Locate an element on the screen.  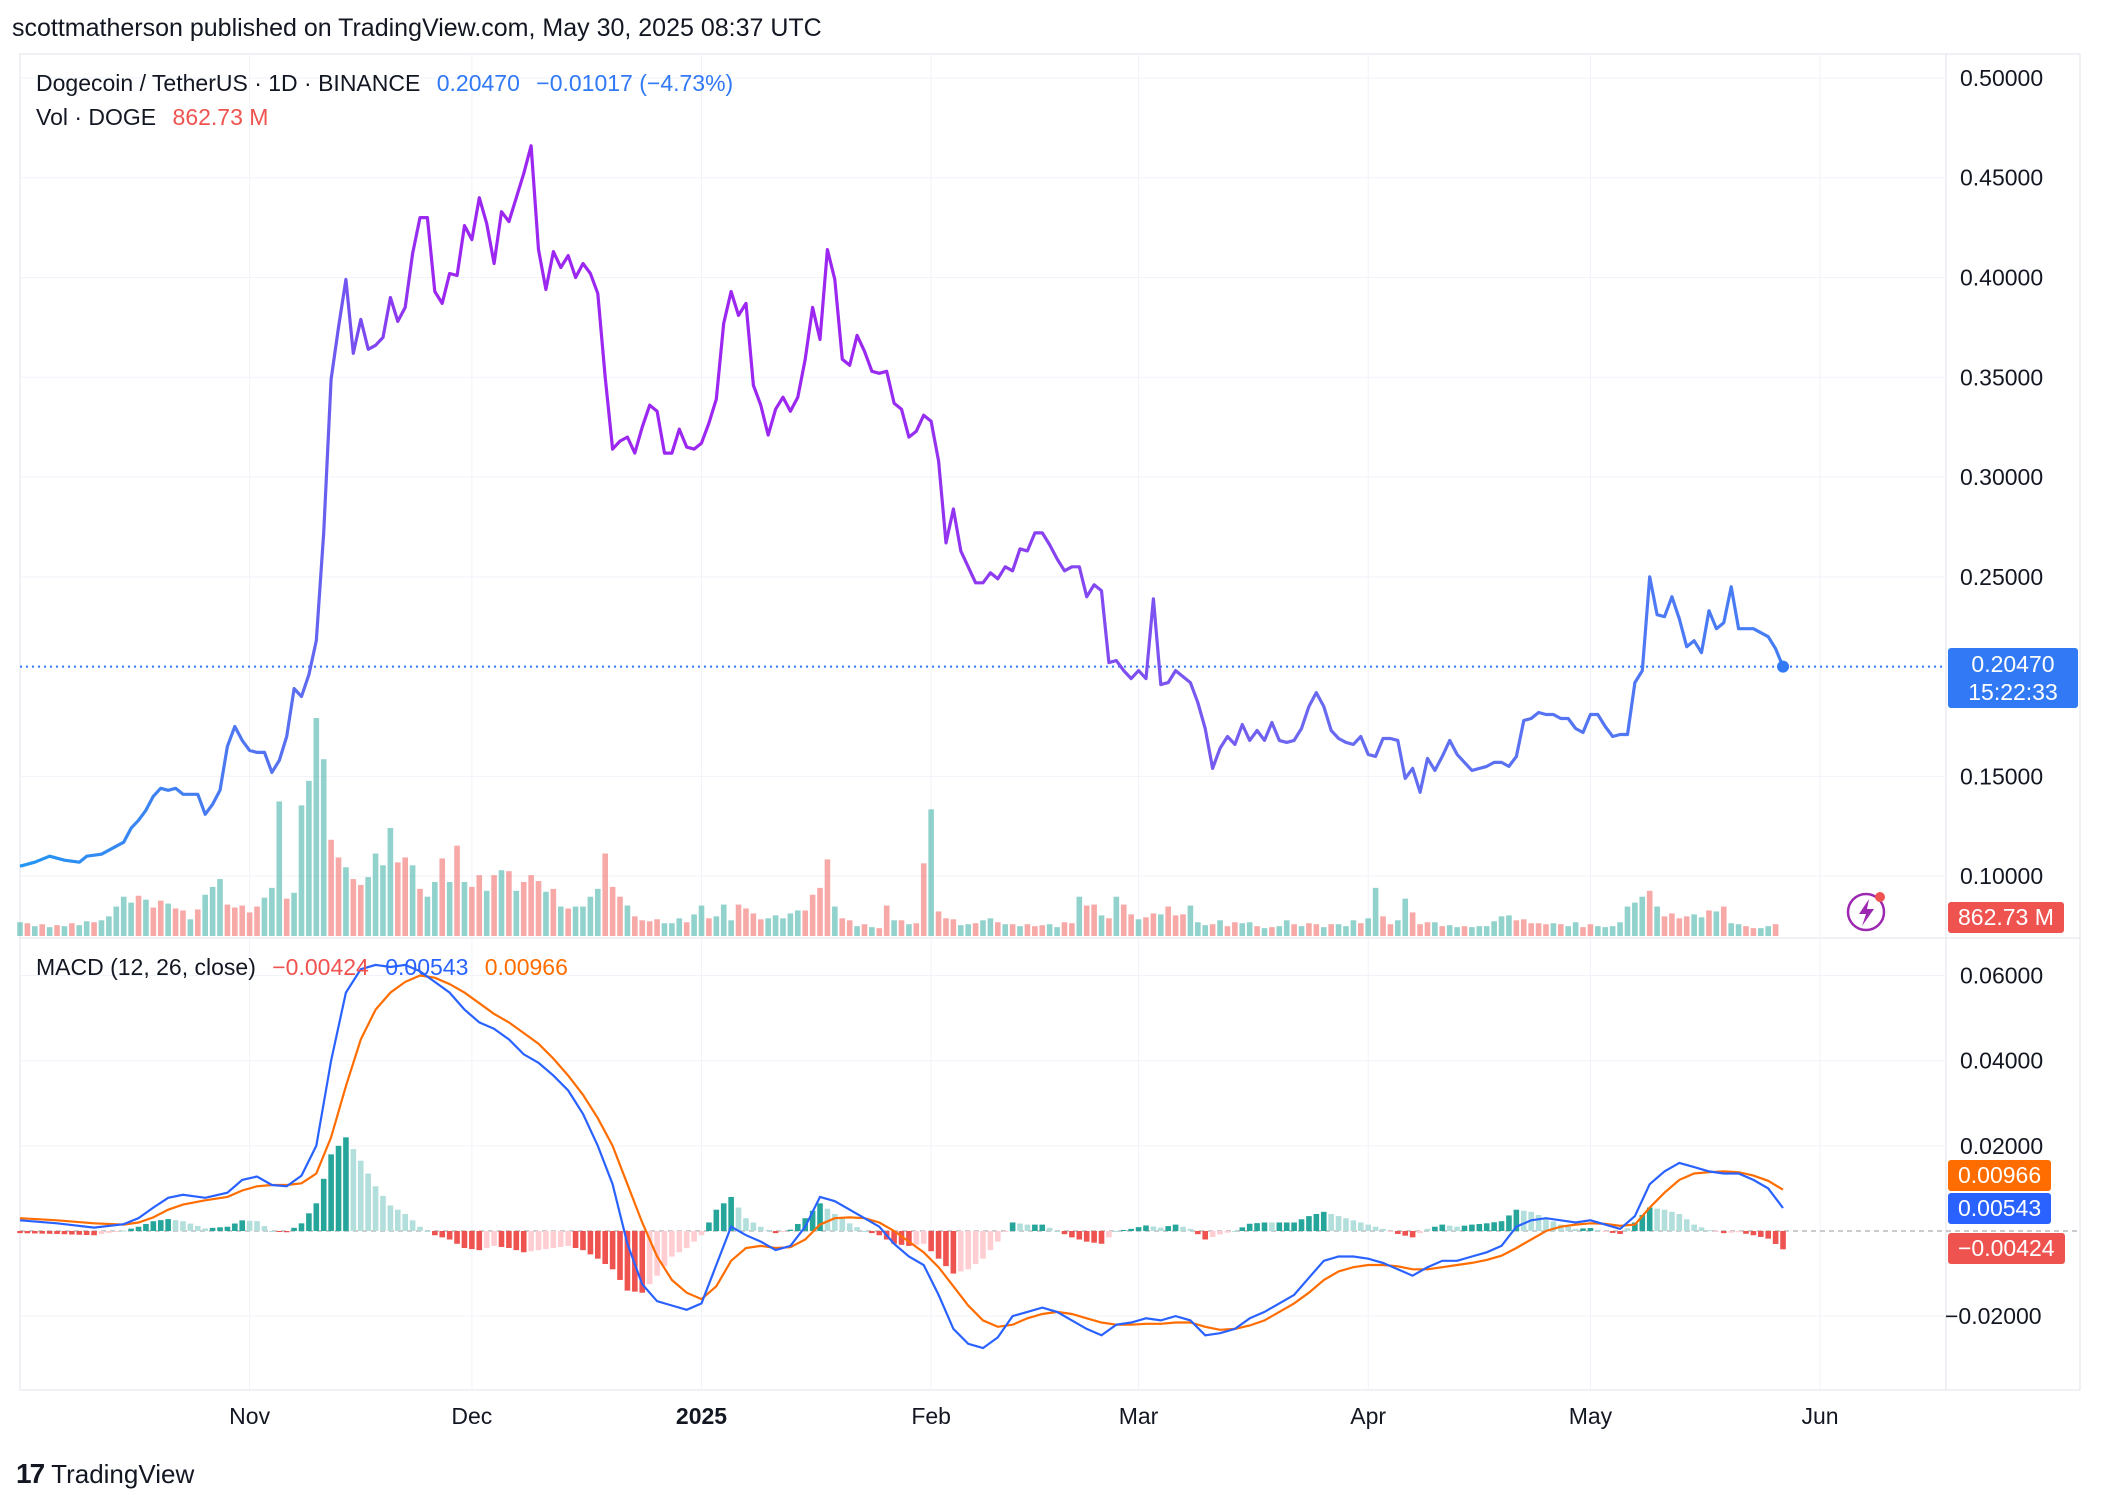
price-tick-label: 0.30000 is located at coordinates (2001, 477).